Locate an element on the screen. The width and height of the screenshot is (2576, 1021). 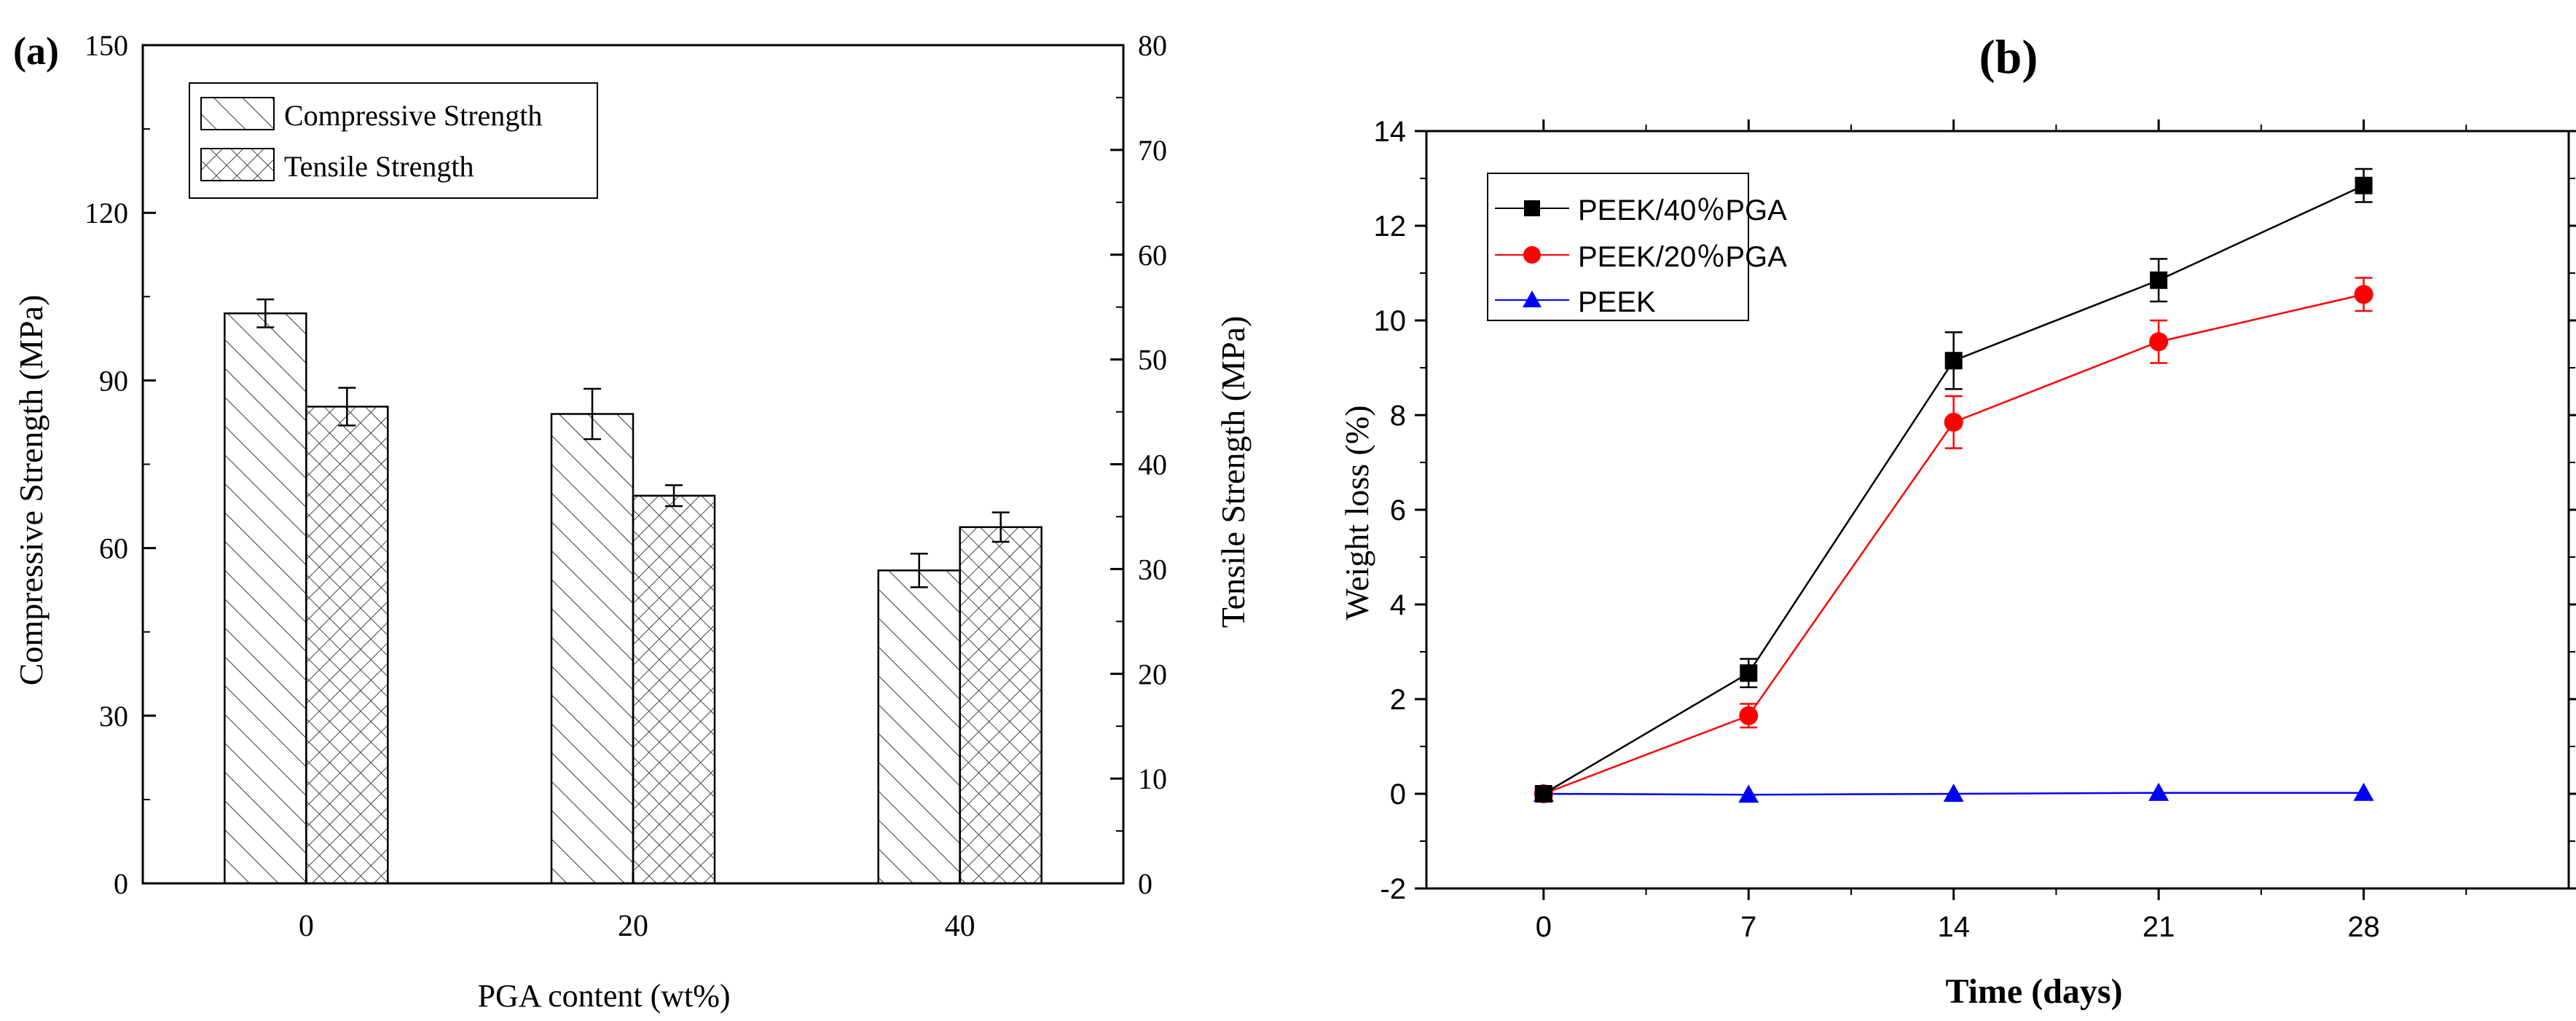
legend-a: Compressive Strength Tensile Strength is located at coordinates (393, 141).